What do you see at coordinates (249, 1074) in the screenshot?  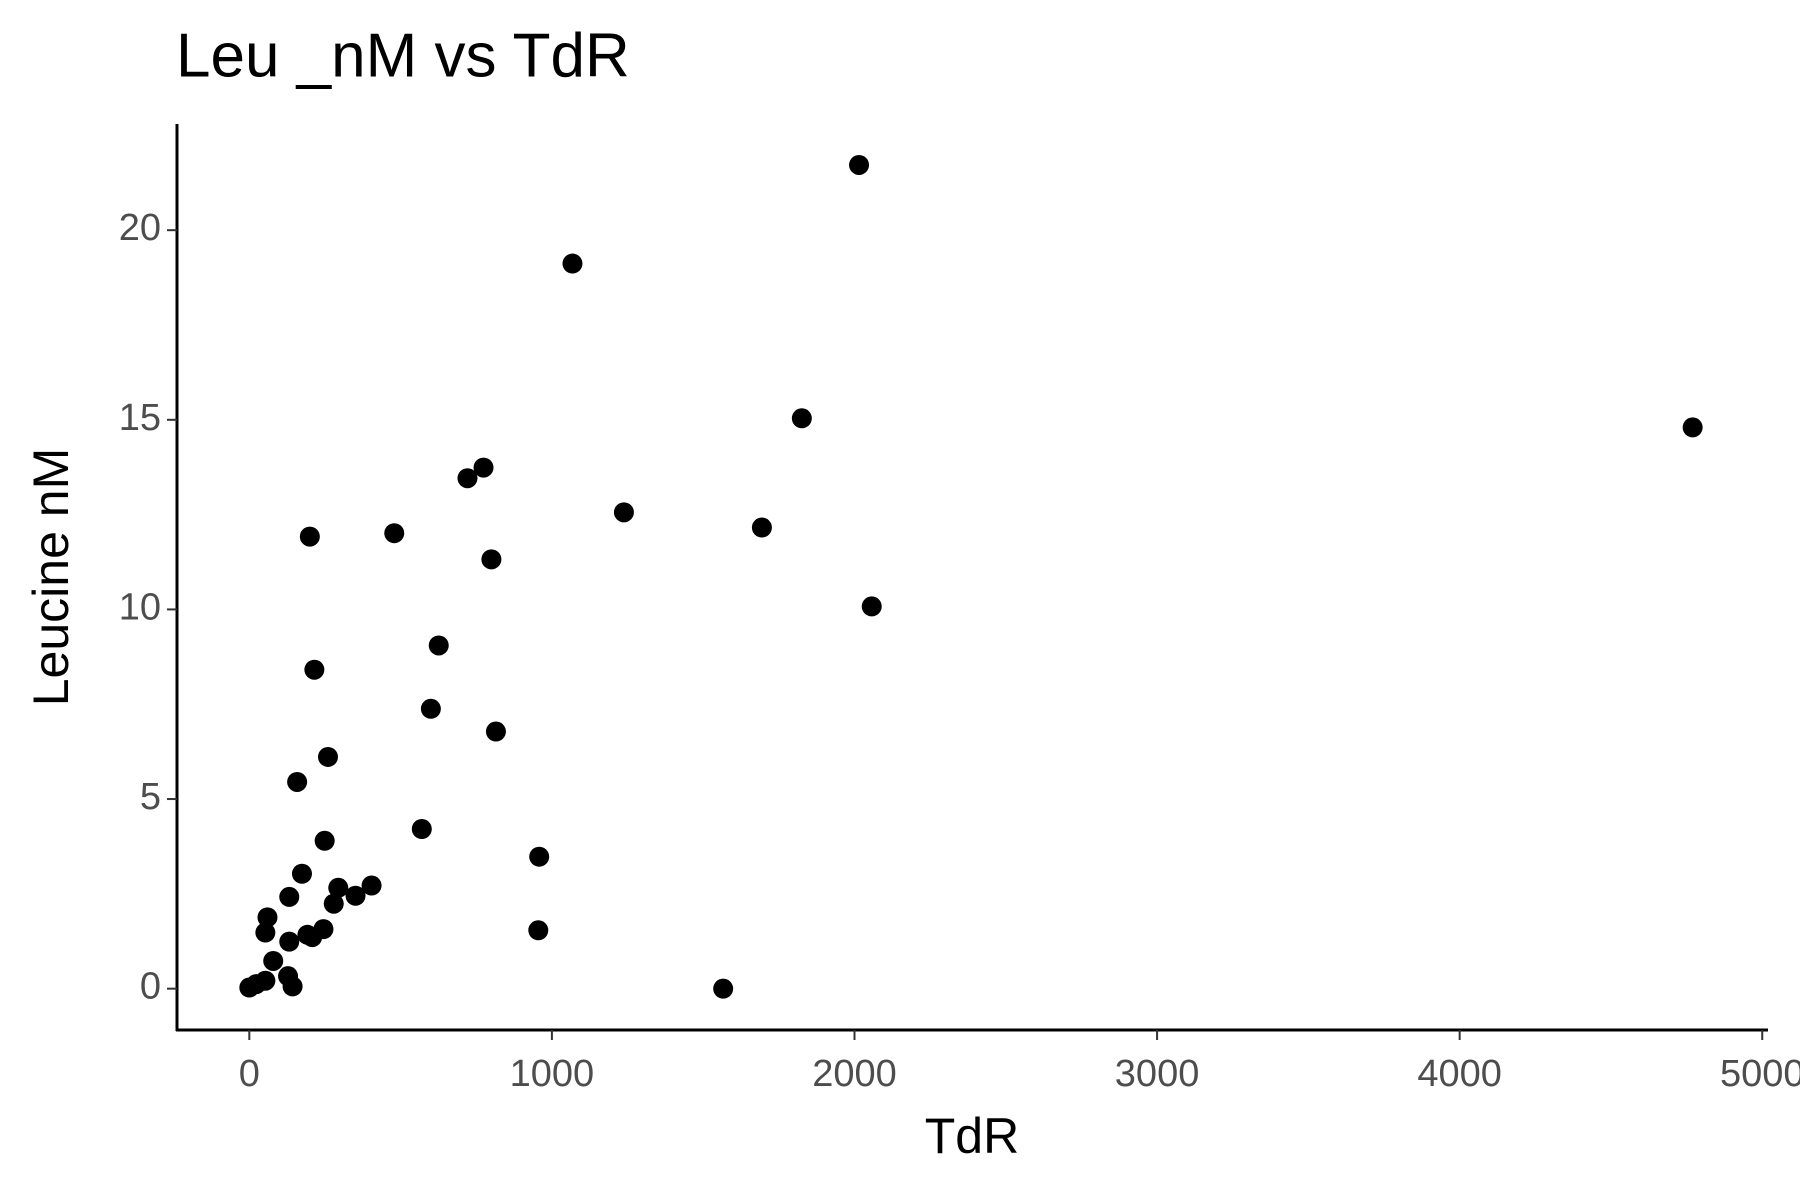 I see `x-tick-label: 0` at bounding box center [249, 1074].